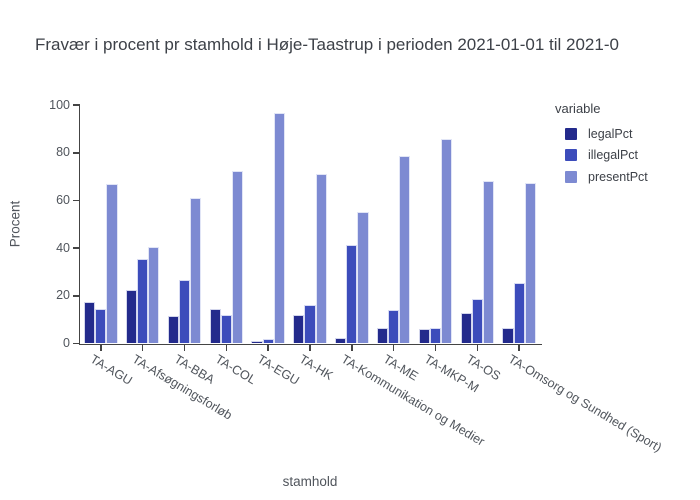  I want to click on legend-items: legalPct illegalPct presentPct, so click(600, 155).